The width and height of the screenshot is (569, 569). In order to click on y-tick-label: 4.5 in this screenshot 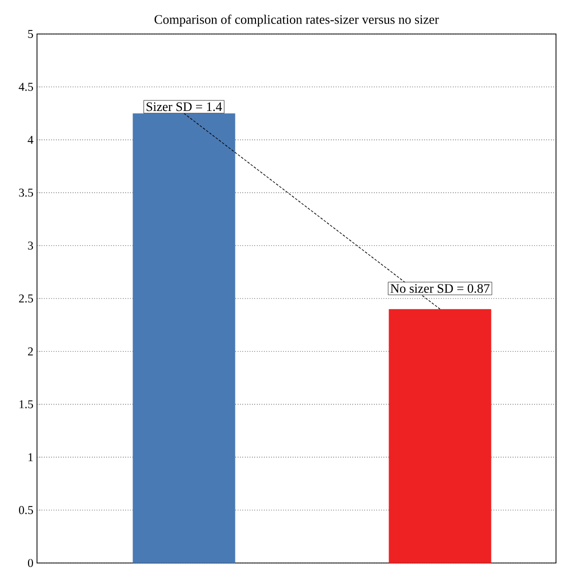, I will do `click(26, 86)`.